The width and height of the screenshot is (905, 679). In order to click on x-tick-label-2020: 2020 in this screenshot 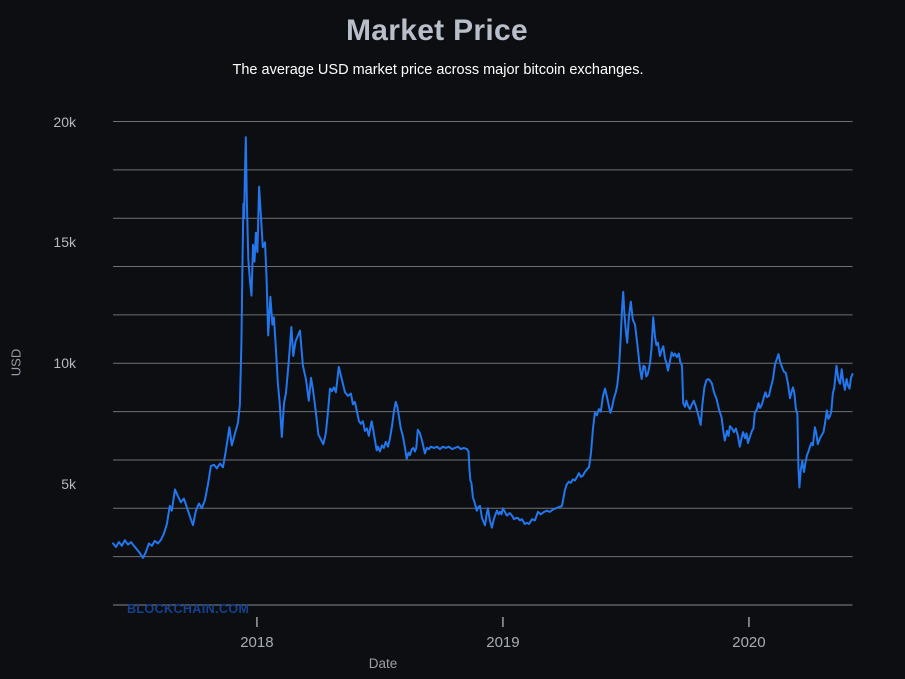, I will do `click(749, 642)`.